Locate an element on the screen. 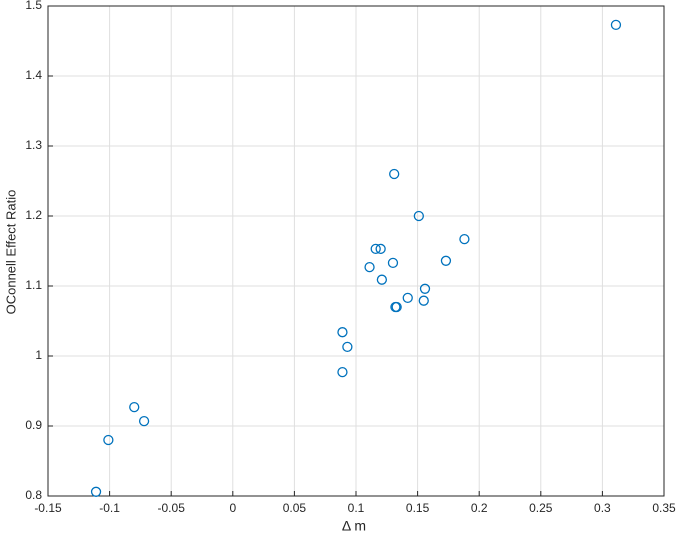 The image size is (685, 539). y-tick-label: 1 is located at coordinates (38, 355).